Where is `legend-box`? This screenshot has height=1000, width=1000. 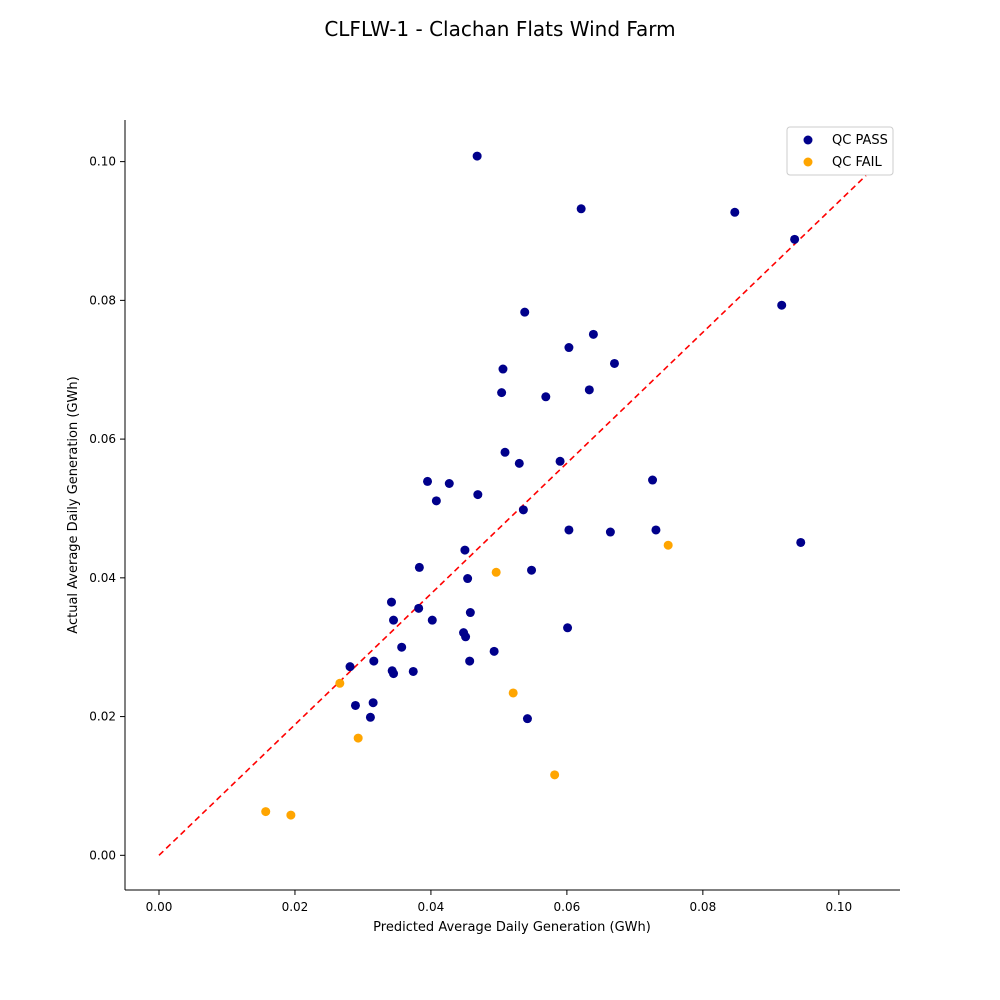
legend-box is located at coordinates (840, 151).